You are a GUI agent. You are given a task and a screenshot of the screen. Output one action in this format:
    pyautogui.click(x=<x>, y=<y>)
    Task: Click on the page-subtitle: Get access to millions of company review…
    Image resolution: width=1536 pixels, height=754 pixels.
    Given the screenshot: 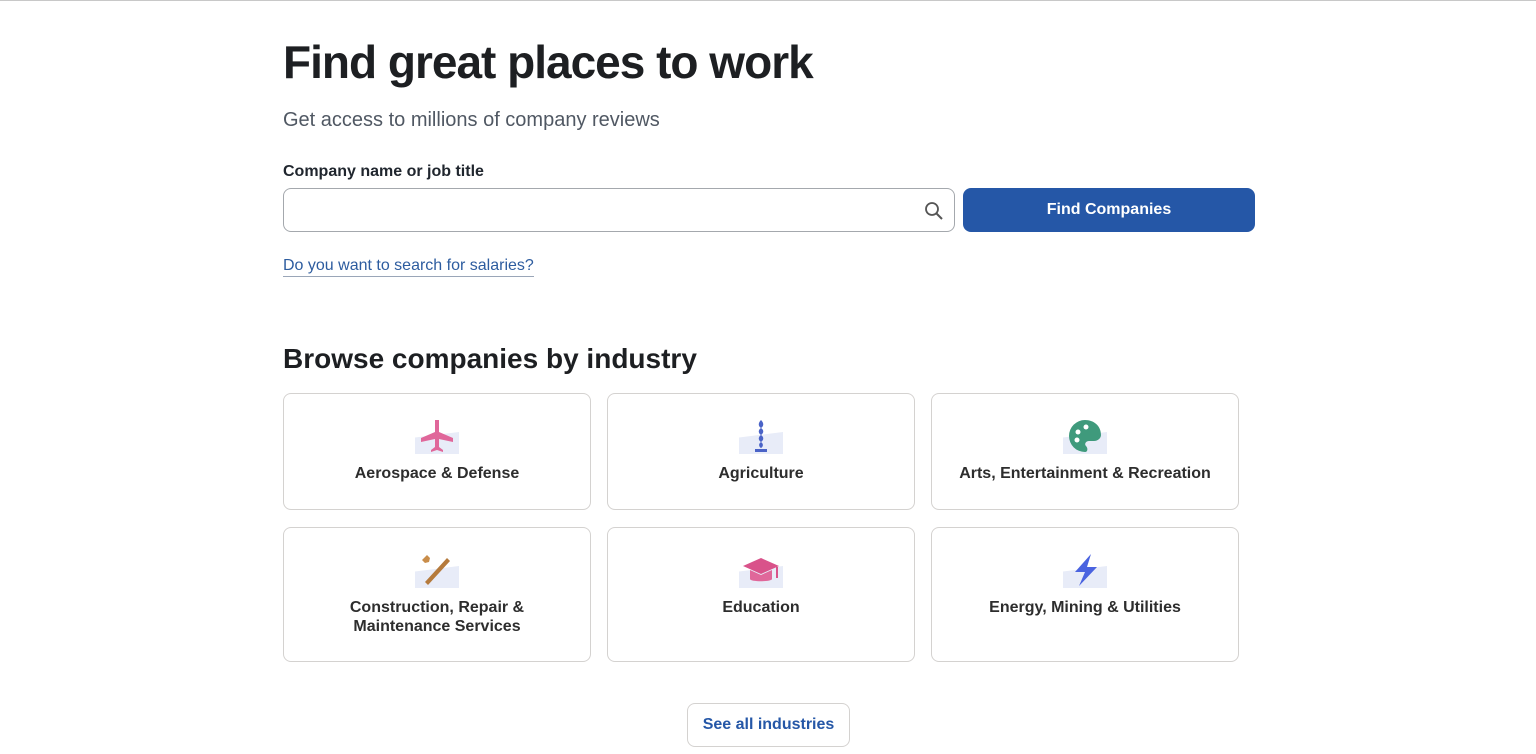 What is the action you would take?
    pyautogui.click(x=471, y=120)
    